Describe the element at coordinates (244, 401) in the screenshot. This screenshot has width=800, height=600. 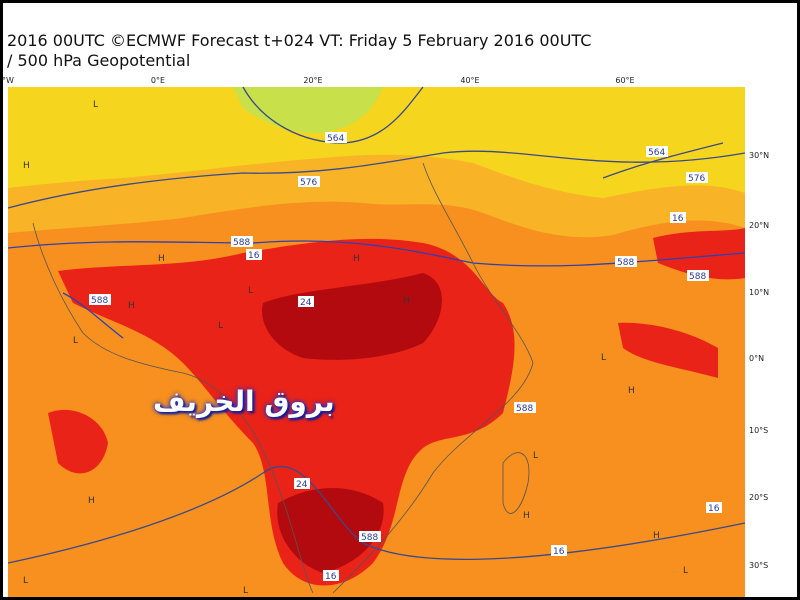
I see `watermark: بروق الخريف` at that location.